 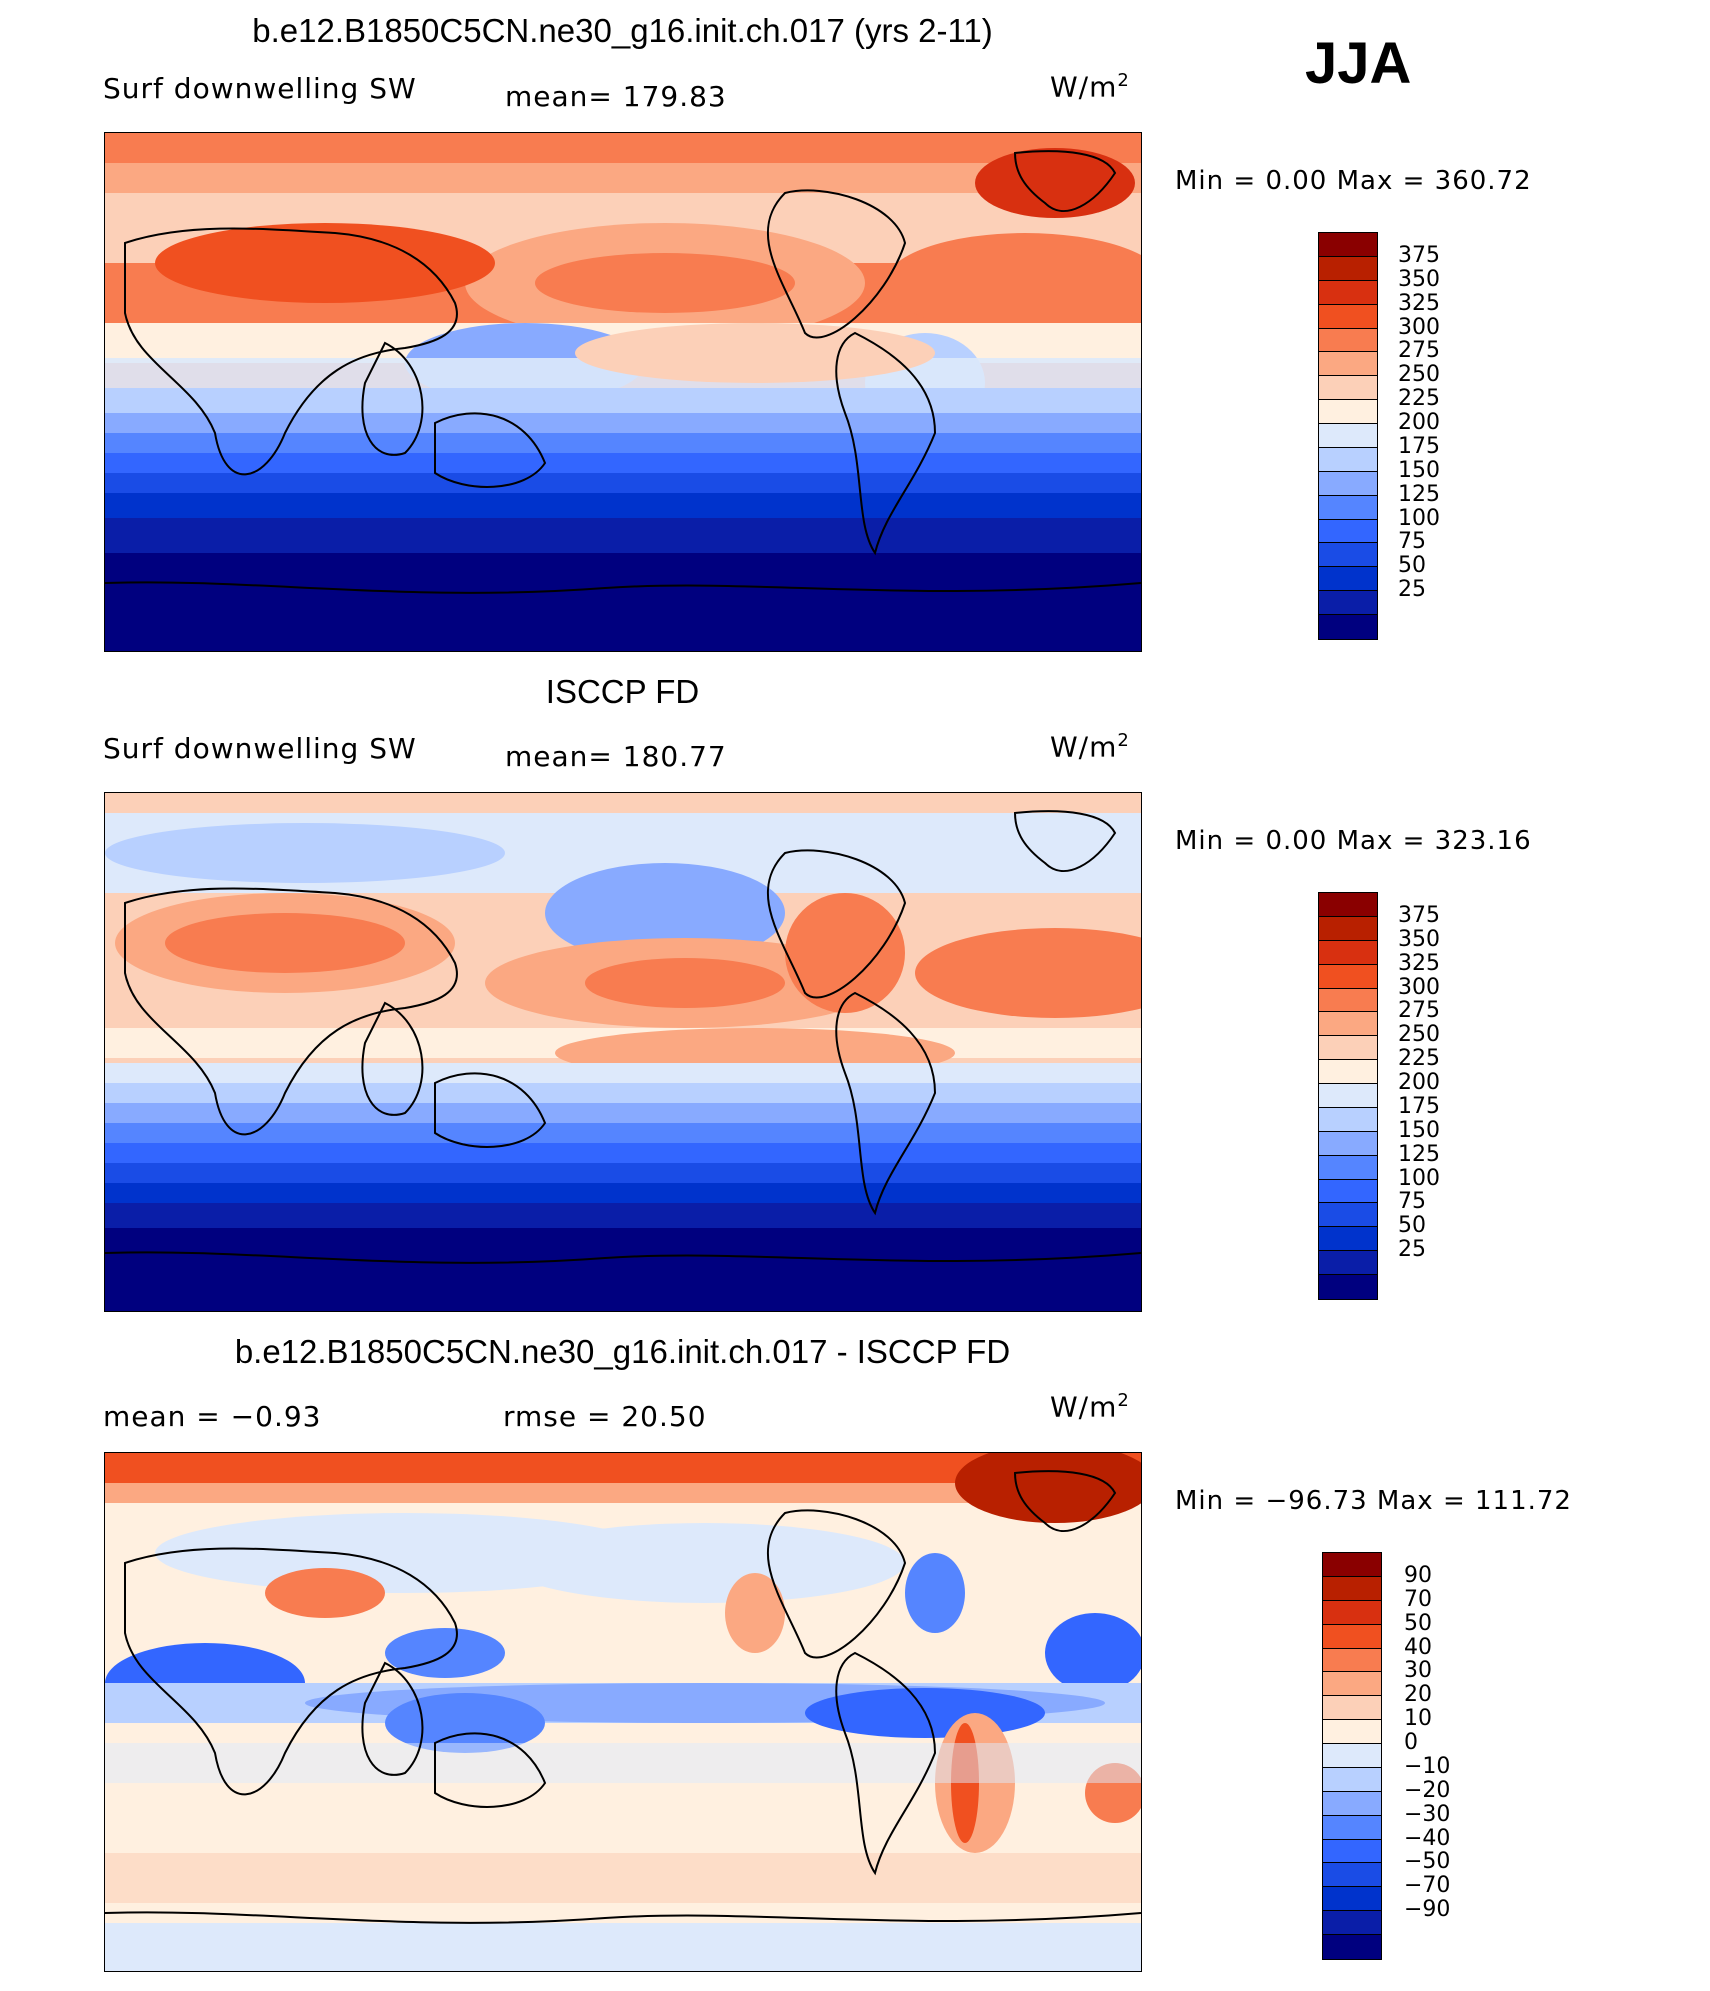 I want to click on colorbar-tick-label: 150, so click(x=1419, y=1130).